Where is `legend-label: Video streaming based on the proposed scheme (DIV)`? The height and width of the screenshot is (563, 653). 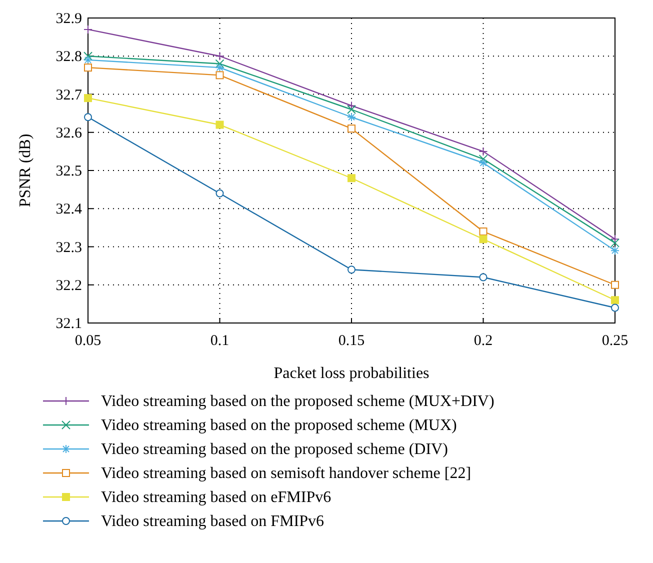
legend-label: Video streaming based on the proposed scheme (DIV) is located at coordinates (274, 449).